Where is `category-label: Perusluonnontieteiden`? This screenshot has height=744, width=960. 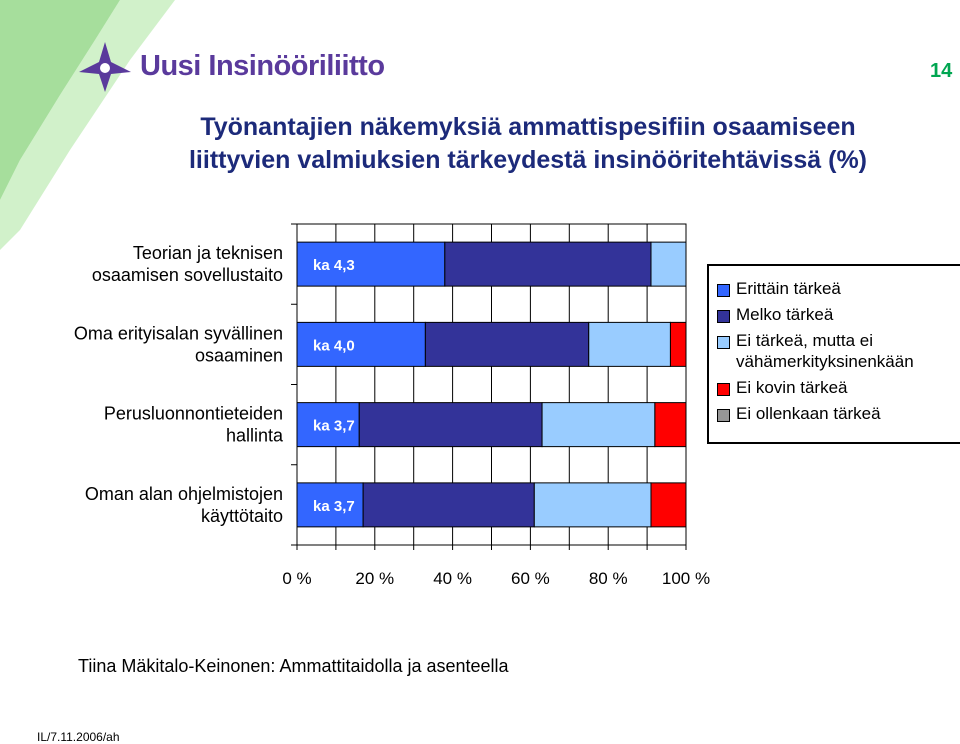
category-label: Perusluonnontieteiden is located at coordinates (193, 414).